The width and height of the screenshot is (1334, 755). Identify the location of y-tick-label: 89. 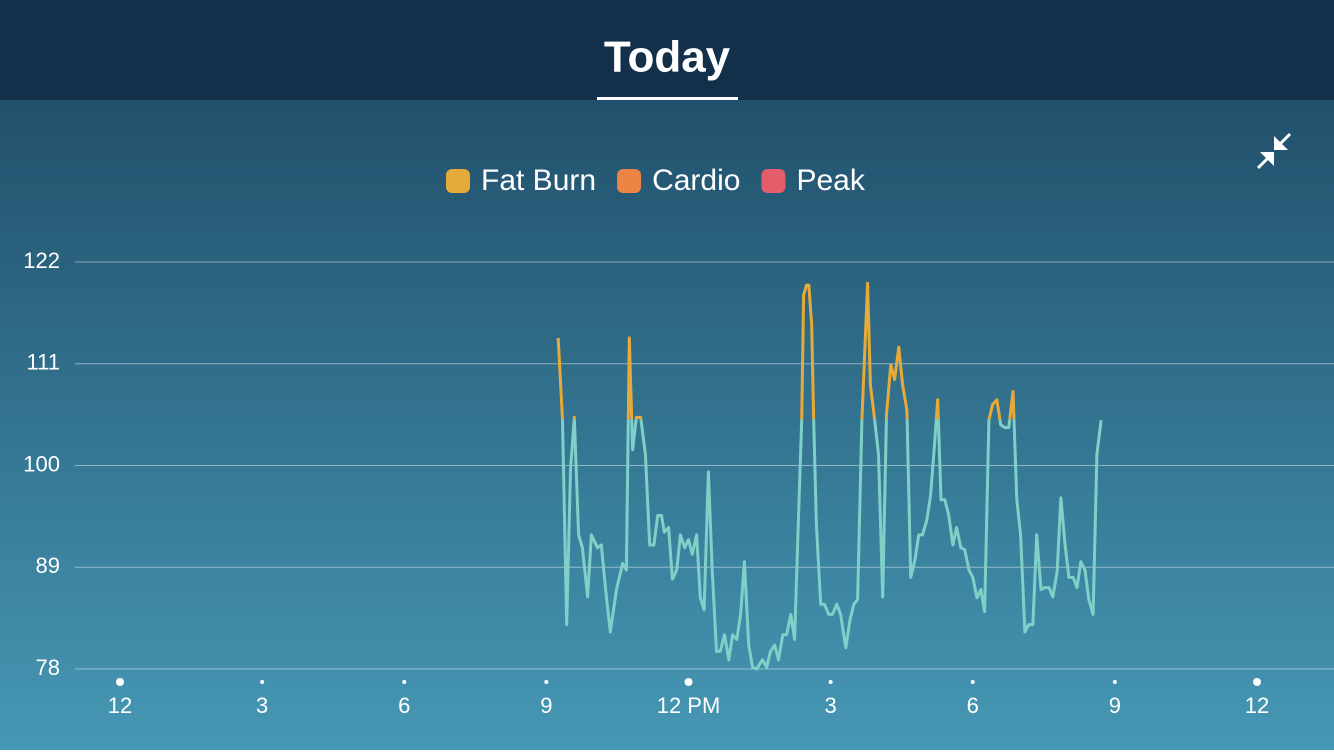
(48, 565).